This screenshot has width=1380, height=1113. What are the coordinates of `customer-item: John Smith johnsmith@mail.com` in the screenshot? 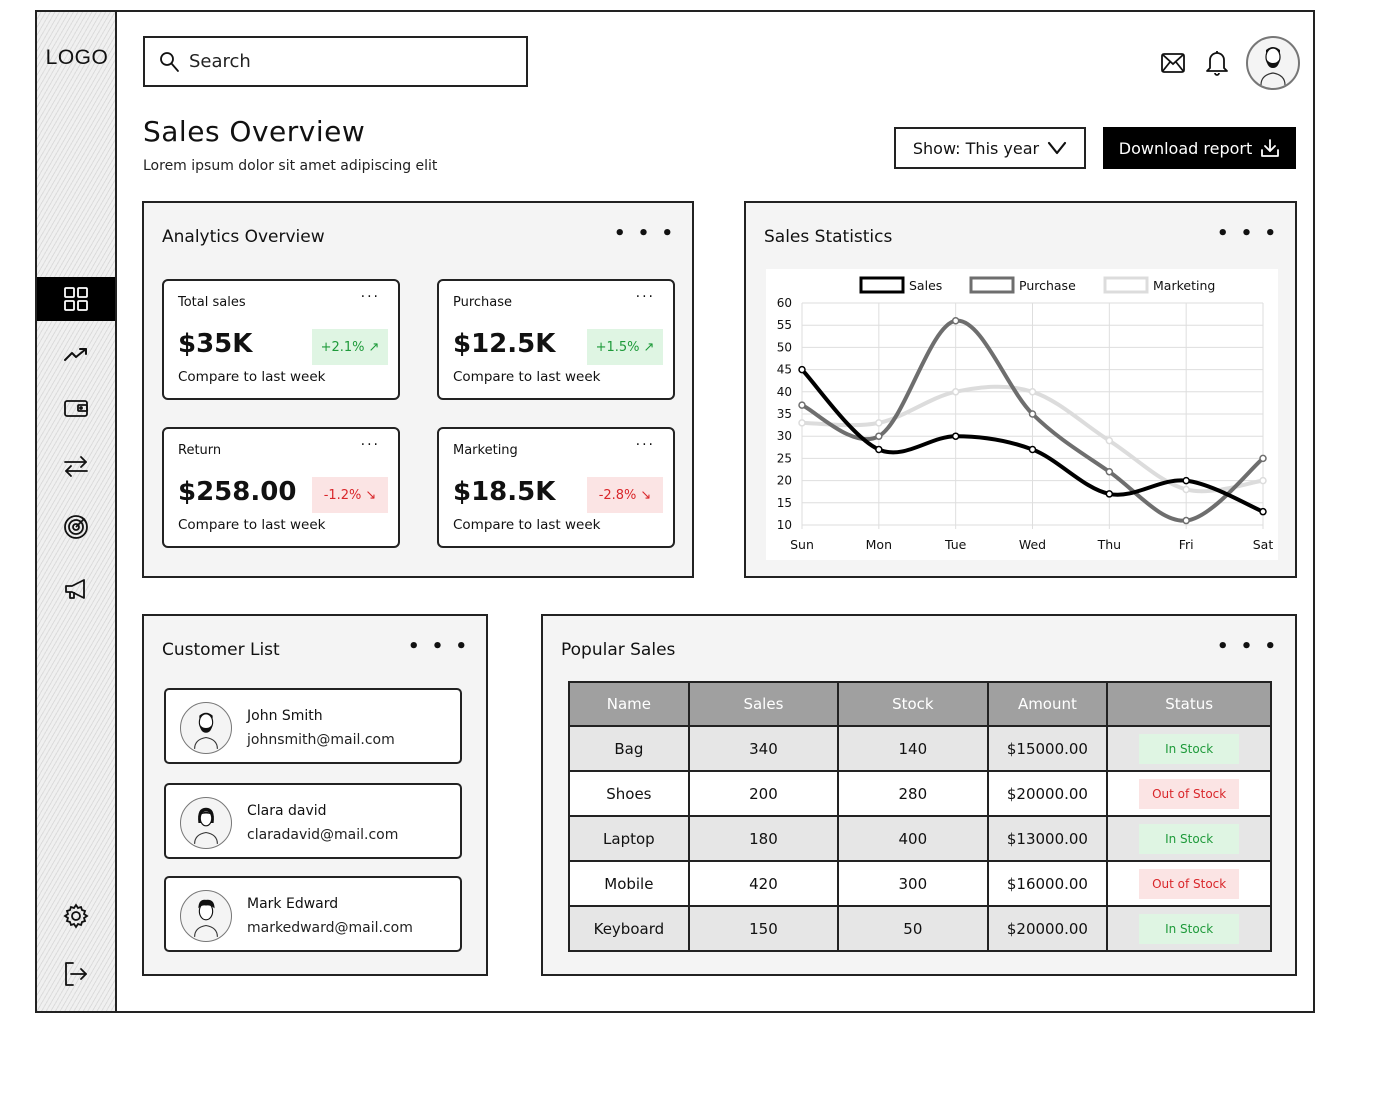 It's located at (313, 726).